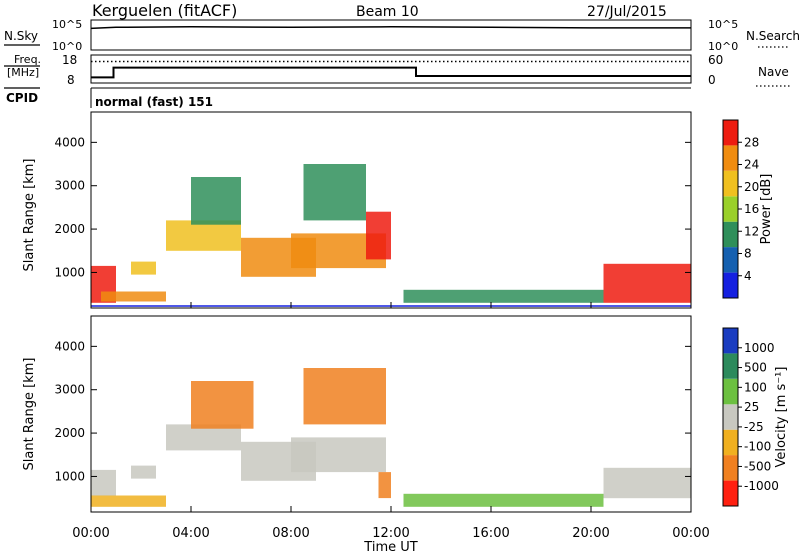 The height and width of the screenshot is (554, 800). What do you see at coordinates (290, 533) in the screenshot?
I see `time-tick-label-2: 08:00` at bounding box center [290, 533].